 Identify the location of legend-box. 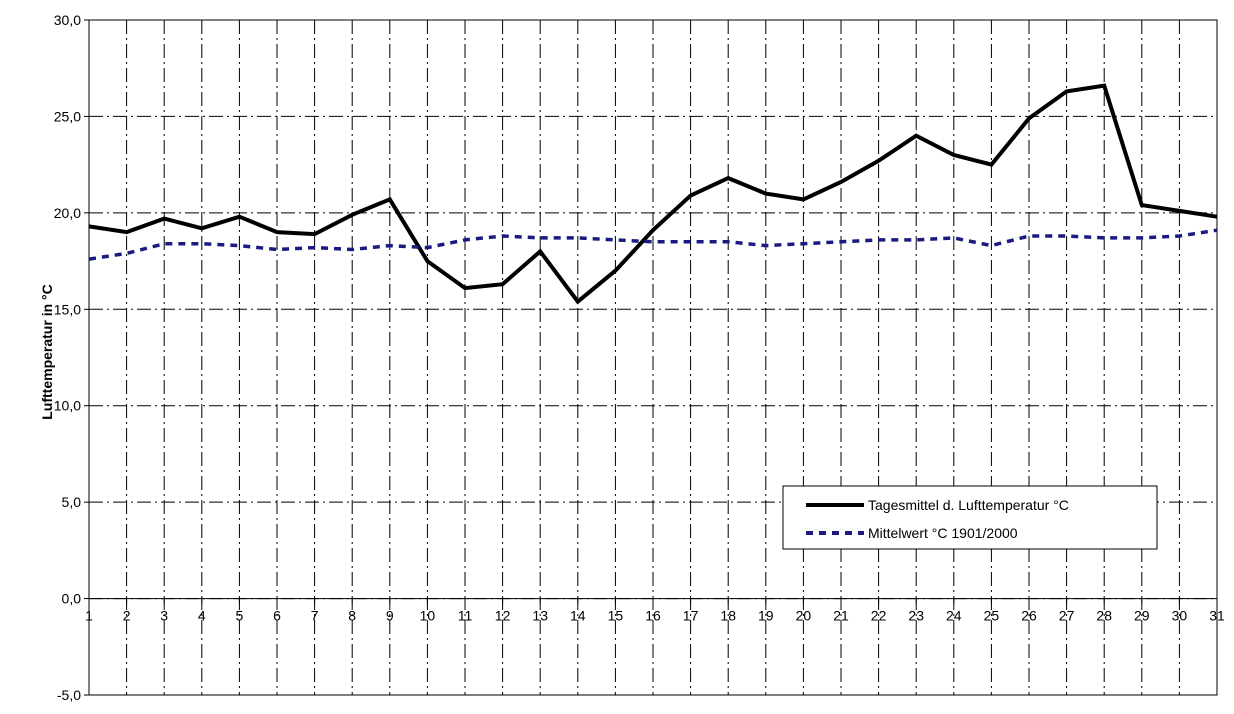
(970, 517).